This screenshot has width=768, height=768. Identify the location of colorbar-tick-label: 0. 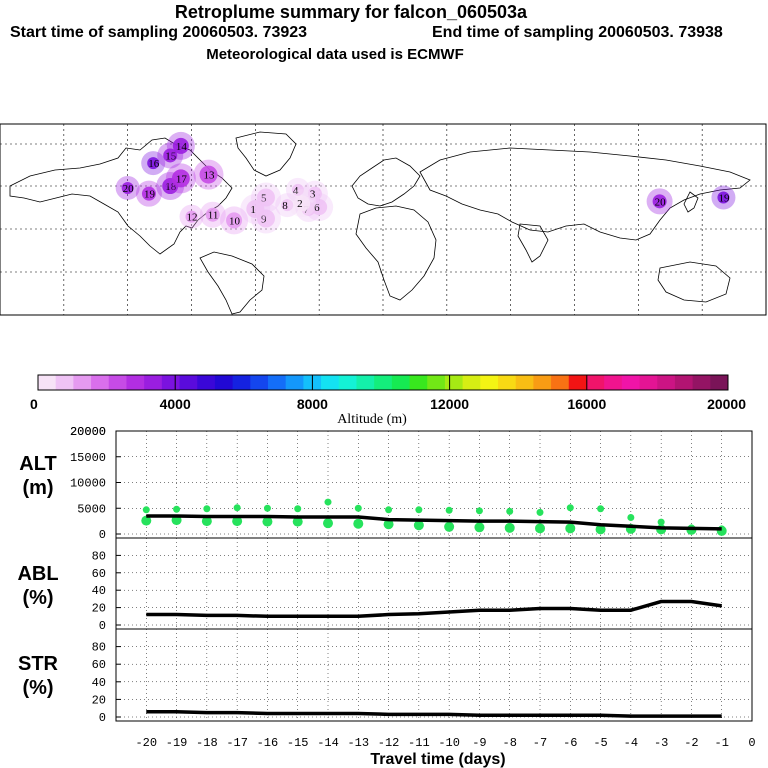
(34, 404).